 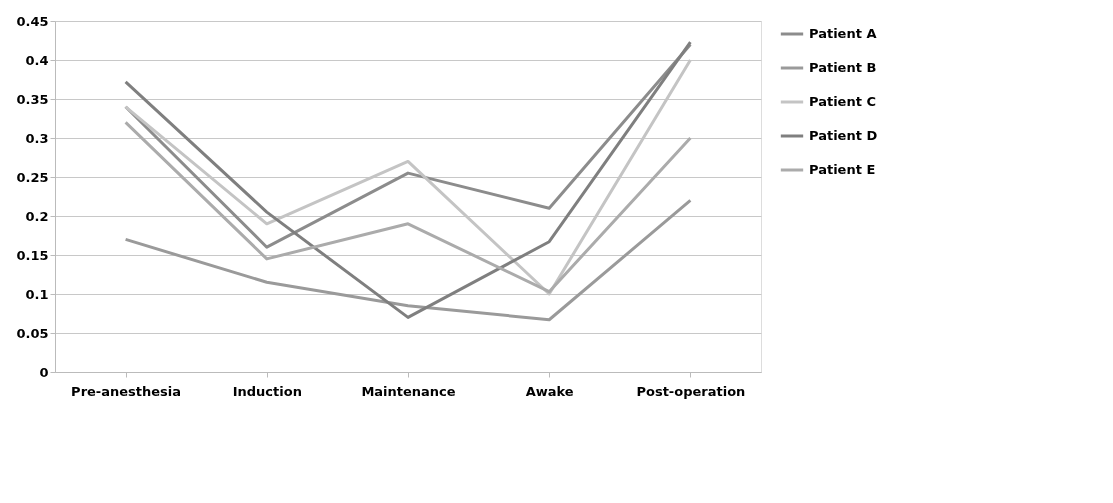 I want to click on y-tick-label: 0, so click(x=44, y=372).